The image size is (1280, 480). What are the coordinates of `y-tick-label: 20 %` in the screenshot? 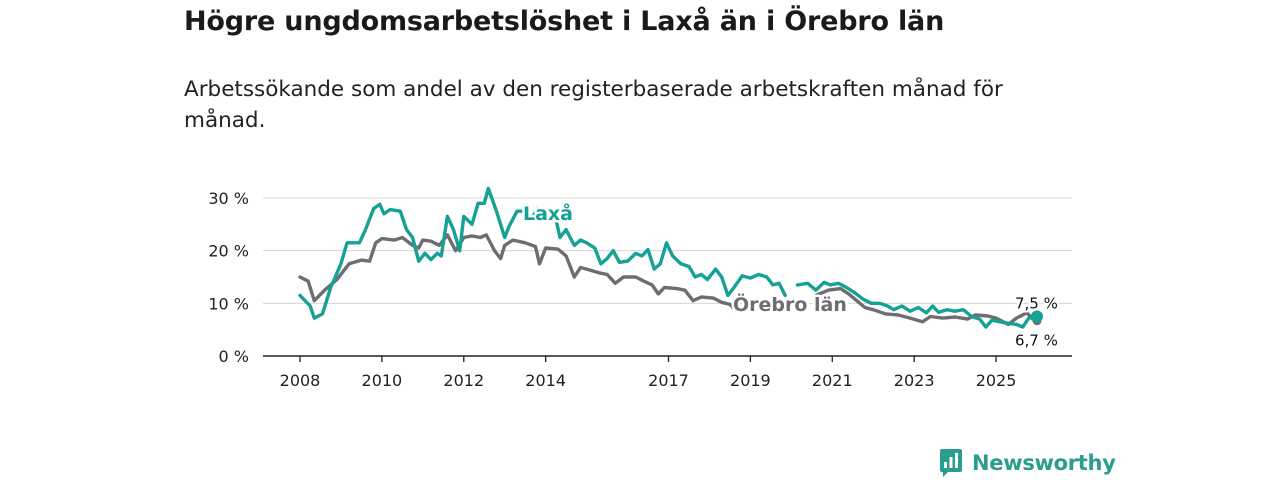 It's located at (228, 251).